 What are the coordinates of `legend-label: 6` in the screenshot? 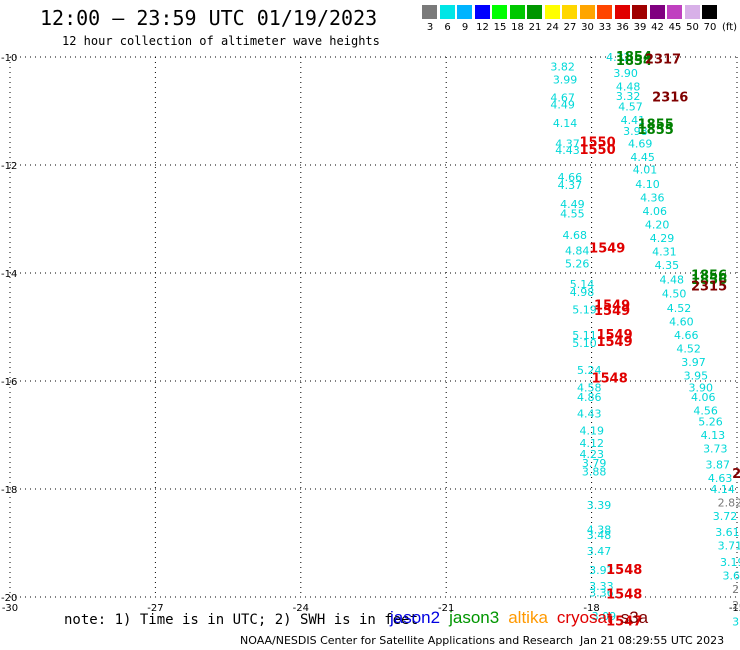 It's located at (447, 27).